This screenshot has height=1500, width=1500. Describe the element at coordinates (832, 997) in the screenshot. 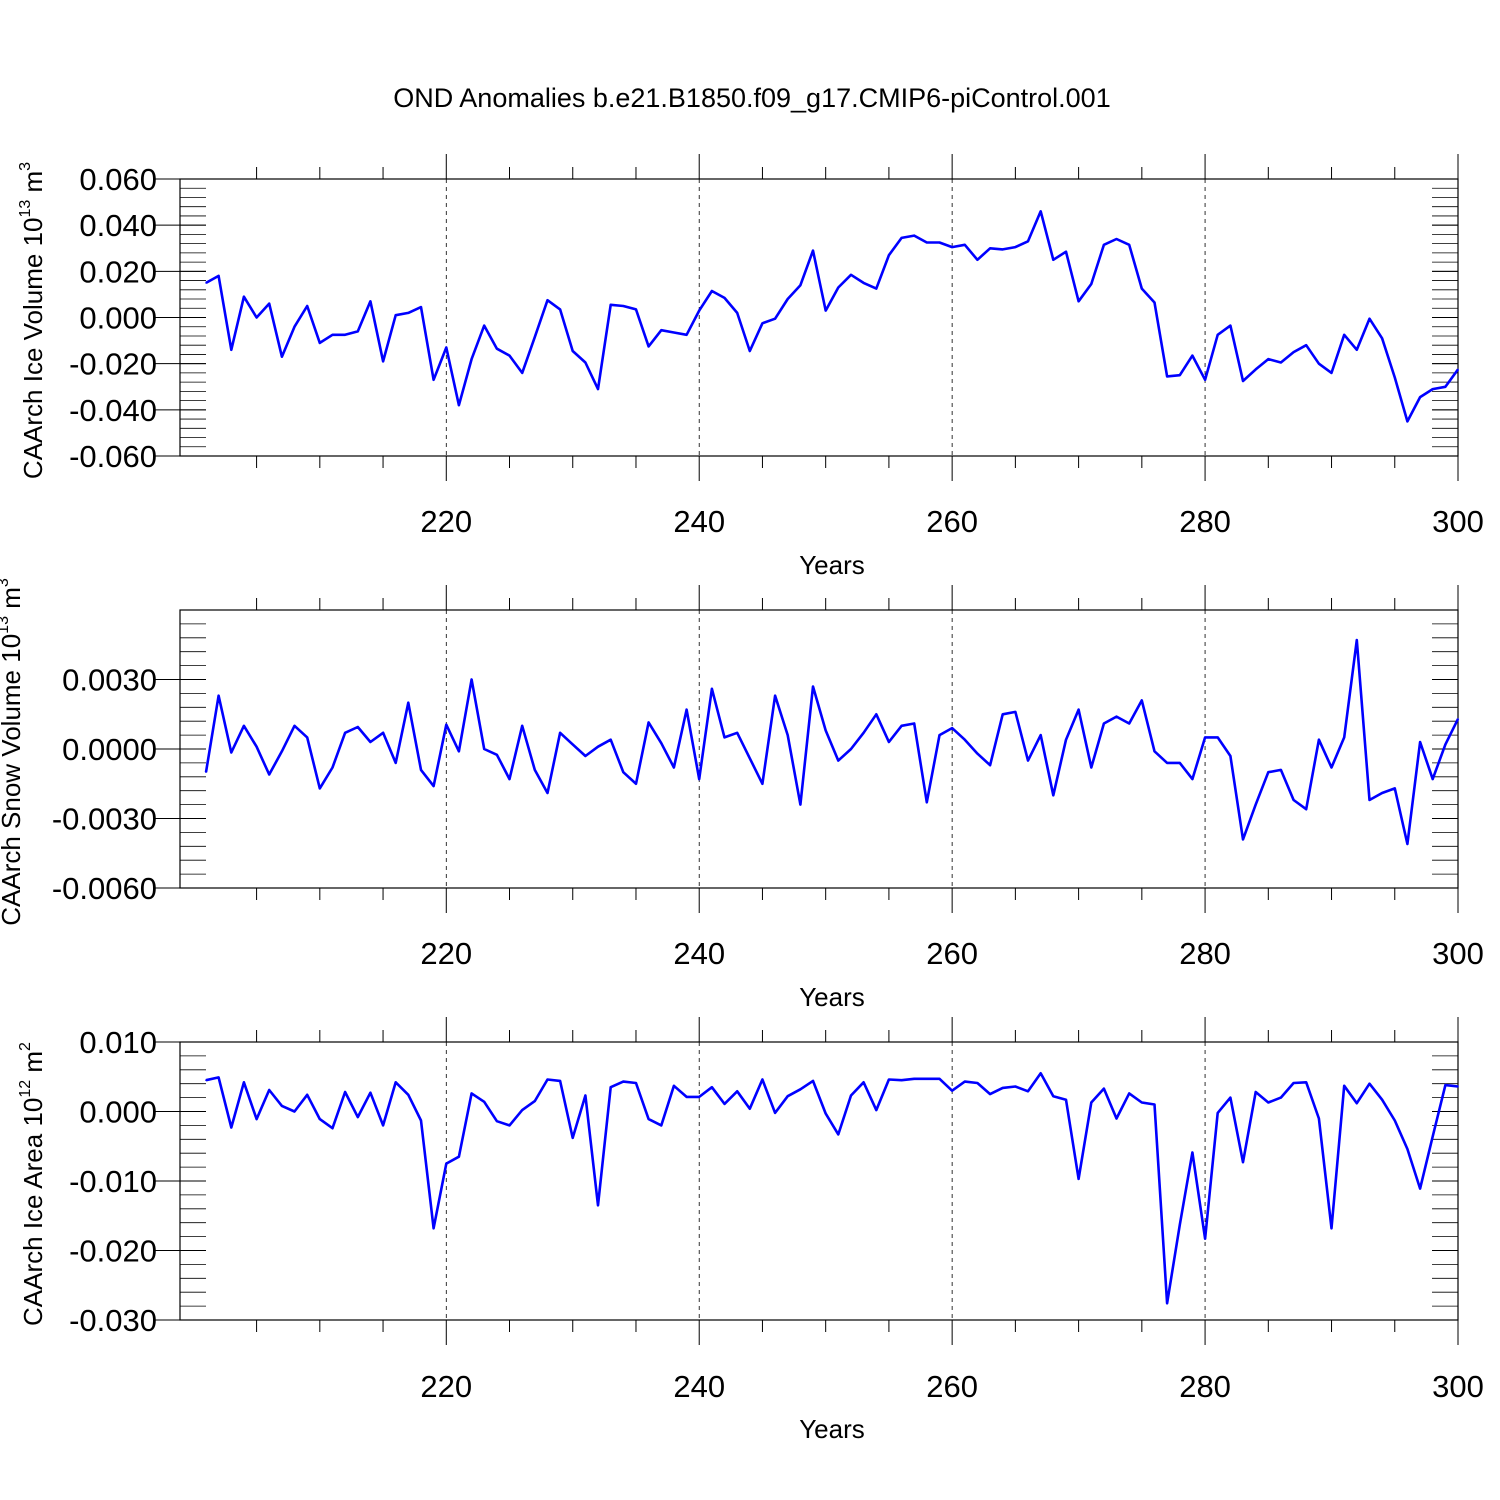

I see `x-axis-label: Years` at that location.